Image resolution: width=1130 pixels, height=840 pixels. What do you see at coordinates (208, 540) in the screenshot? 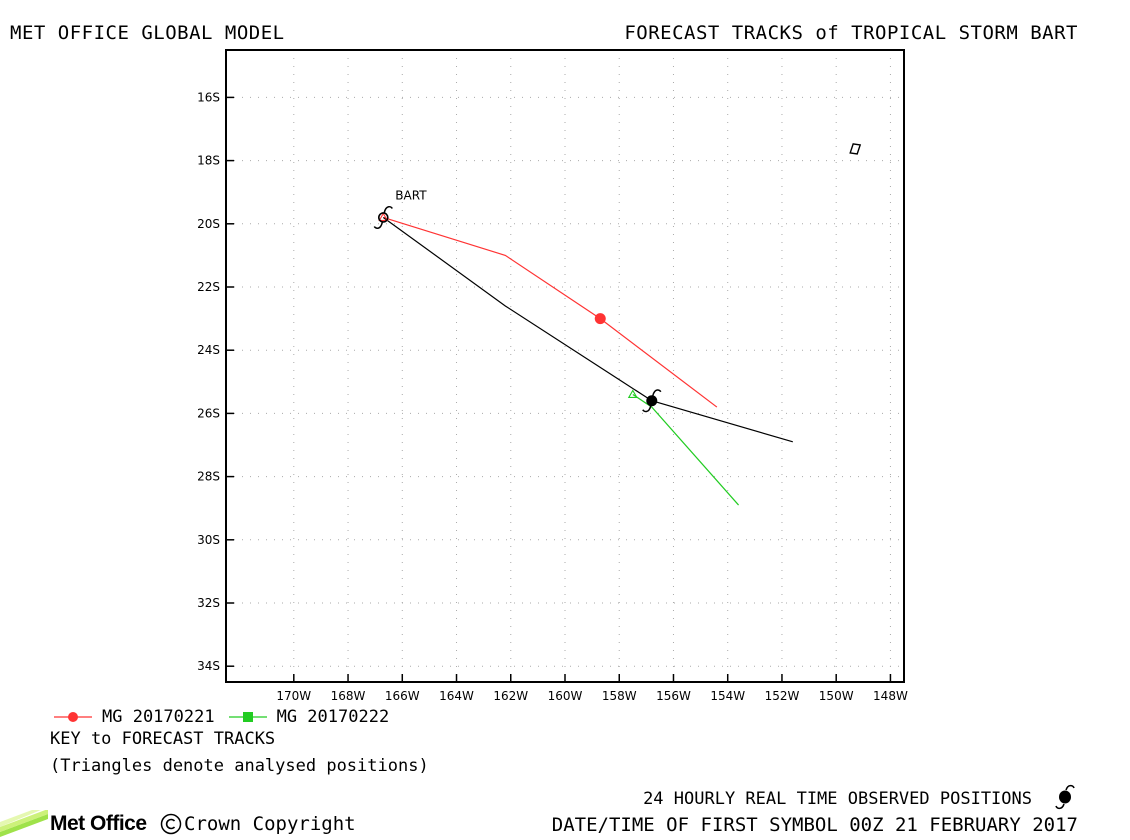
I see `y-tick-label: 30S` at bounding box center [208, 540].